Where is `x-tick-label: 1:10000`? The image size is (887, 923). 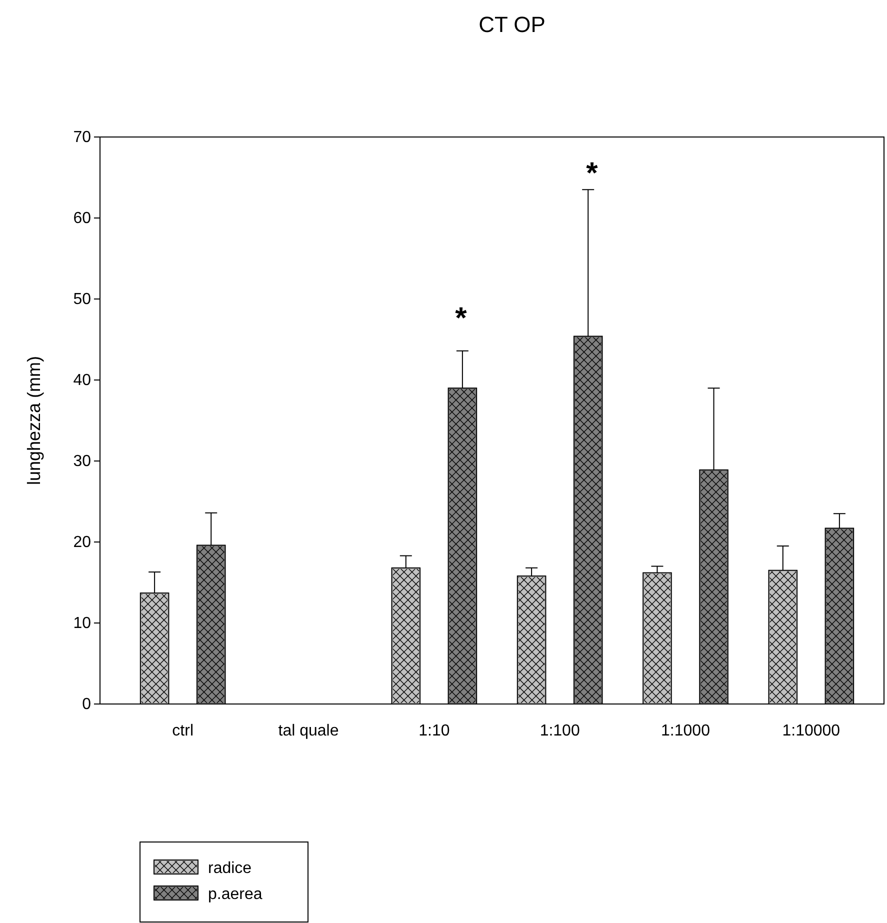 x-tick-label: 1:10000 is located at coordinates (811, 731).